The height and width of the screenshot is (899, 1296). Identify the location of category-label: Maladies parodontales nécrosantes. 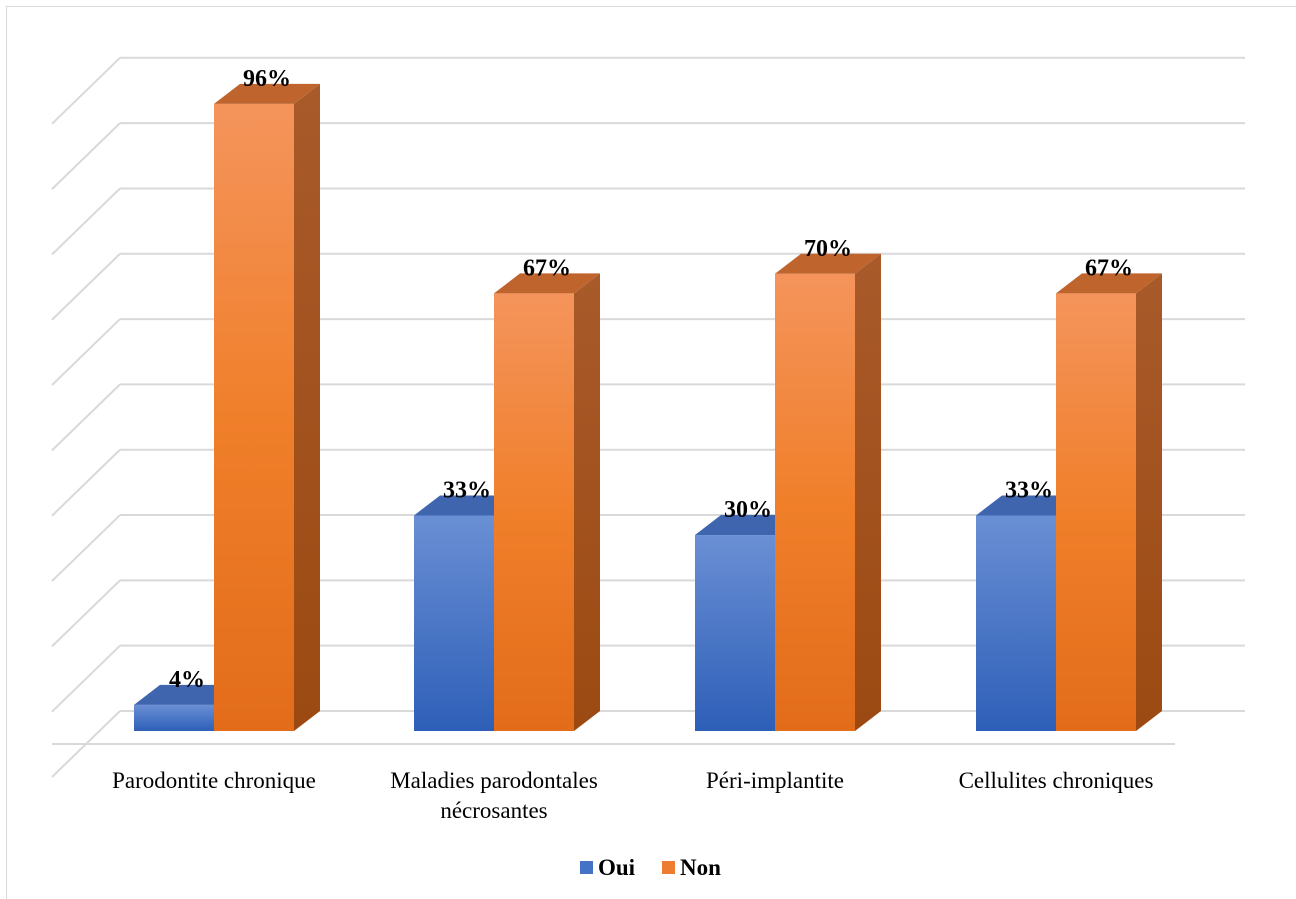
(494, 795).